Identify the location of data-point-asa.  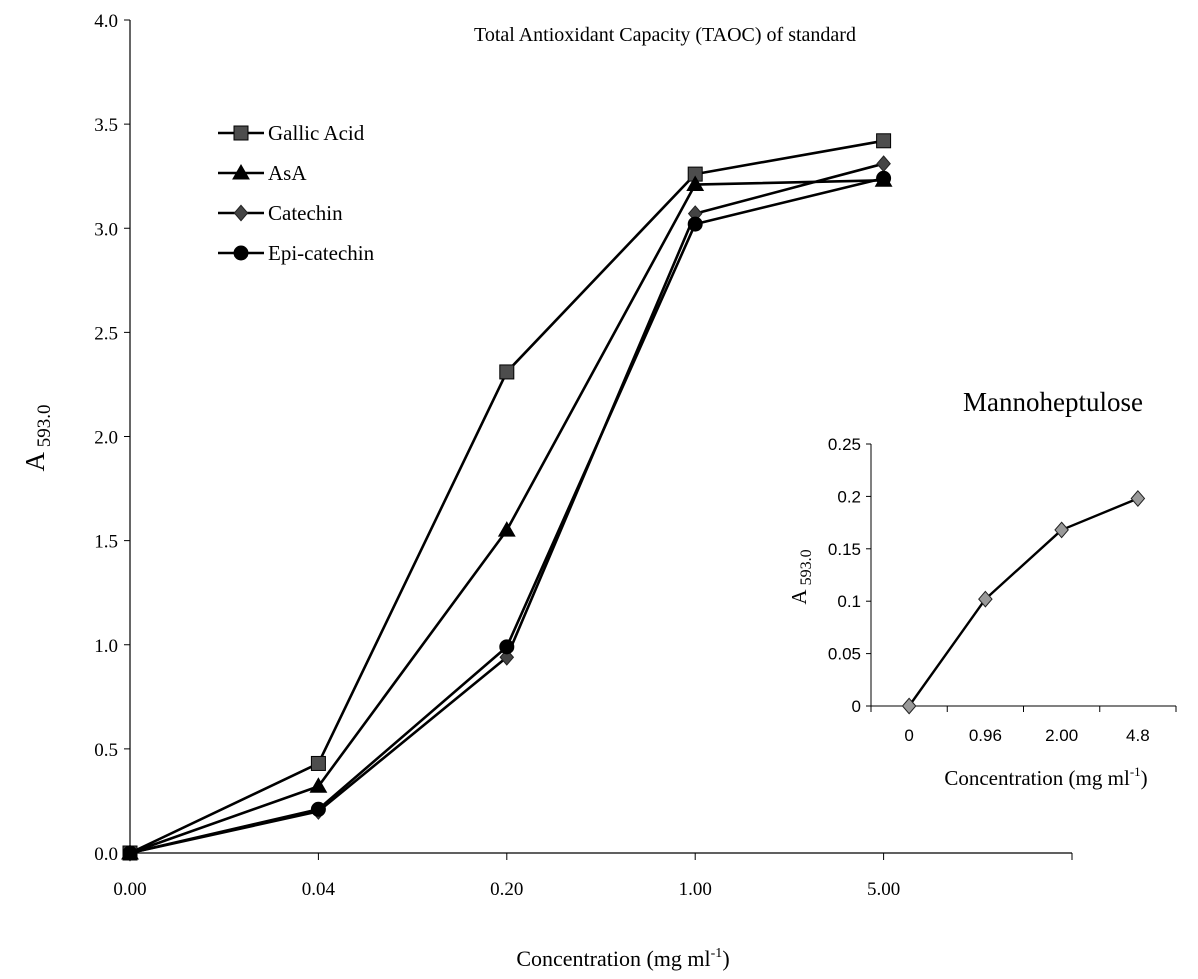
(507, 529).